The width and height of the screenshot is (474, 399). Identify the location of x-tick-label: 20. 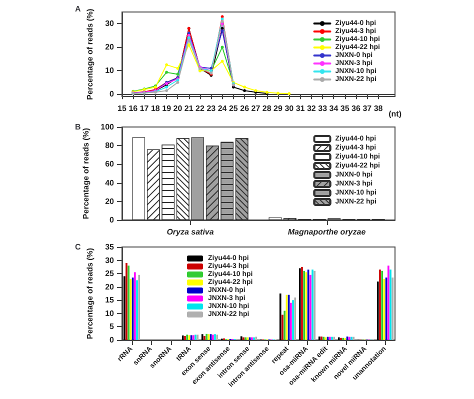
(178, 108).